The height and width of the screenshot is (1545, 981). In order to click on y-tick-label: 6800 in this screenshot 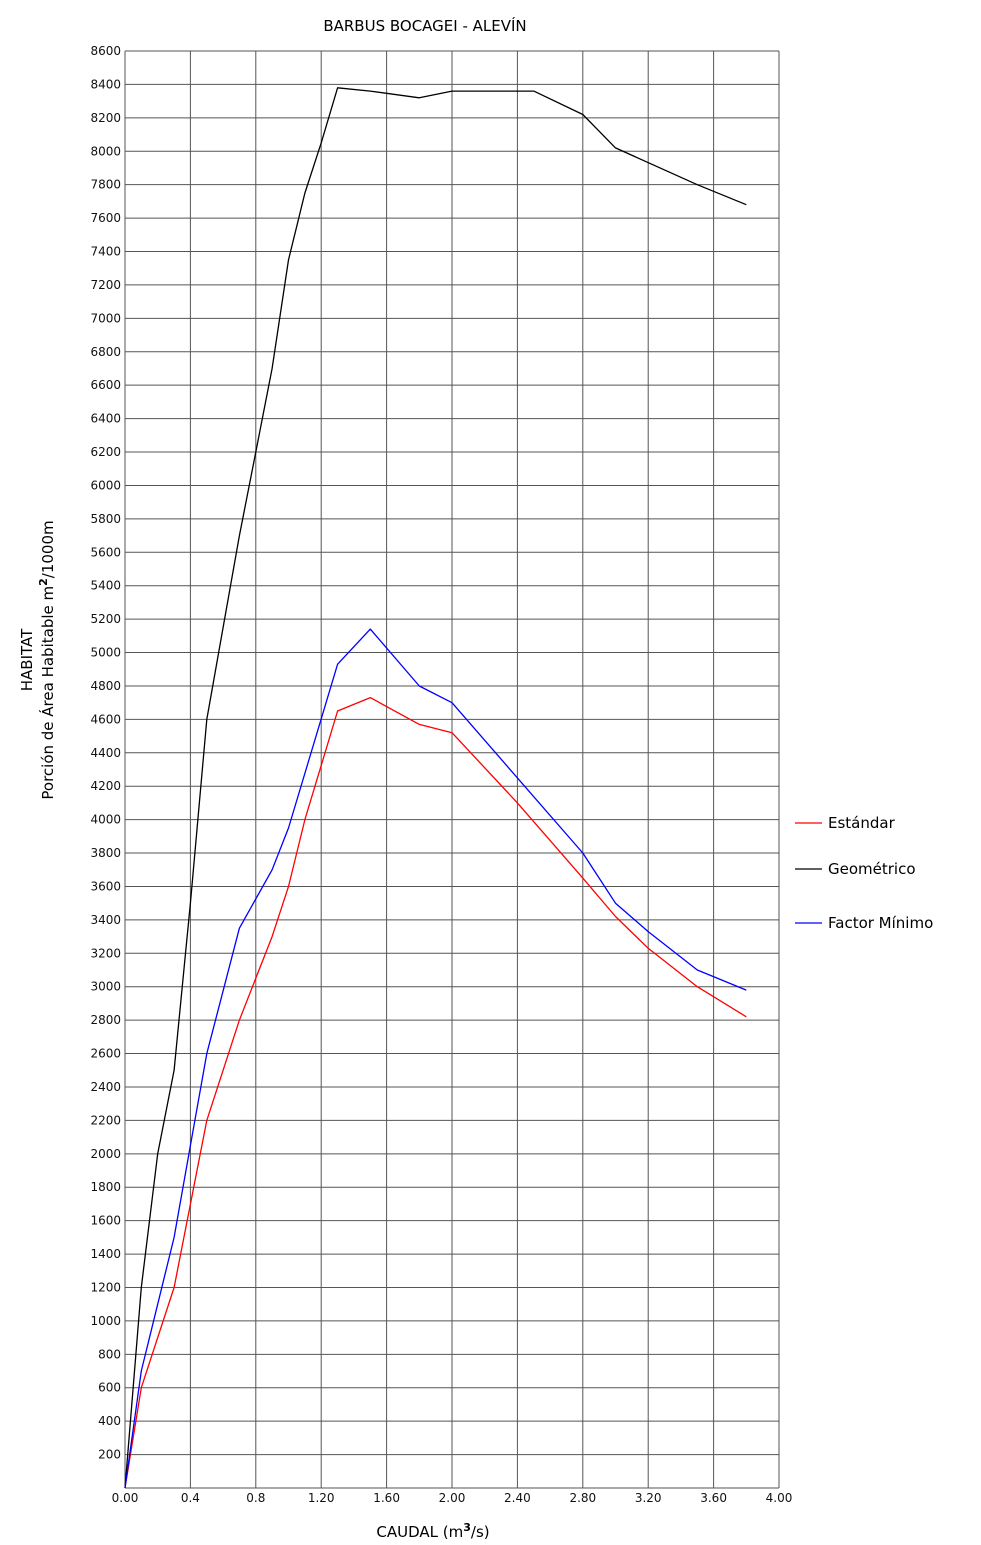, I will do `click(105, 352)`.